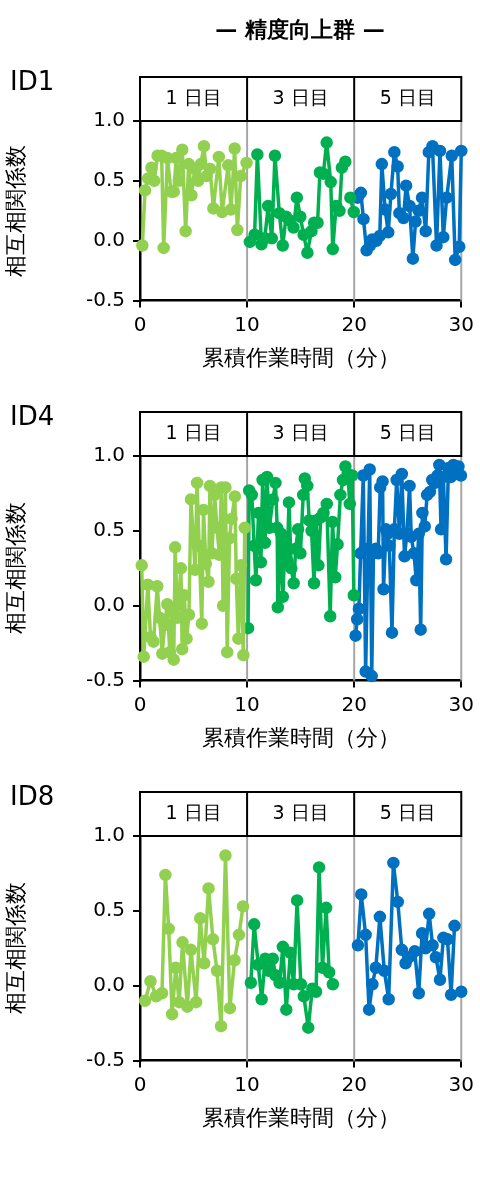  Describe the element at coordinates (300, 30) in the screenshot. I see `text: — 精度向上群 —` at that location.